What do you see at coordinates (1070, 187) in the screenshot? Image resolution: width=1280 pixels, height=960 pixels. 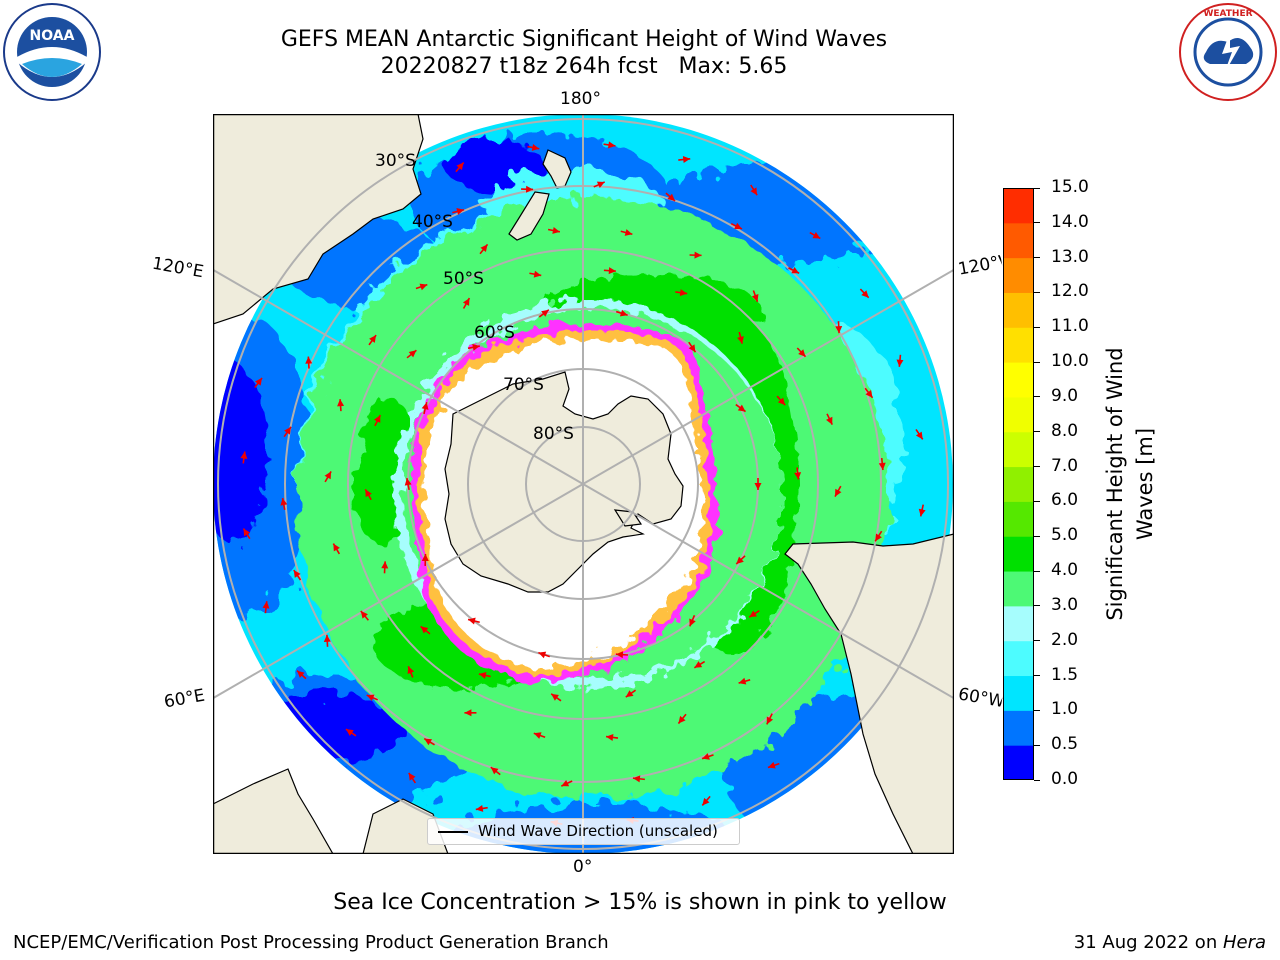 I see `colorbar-tick-label: 15.0` at bounding box center [1070, 187].